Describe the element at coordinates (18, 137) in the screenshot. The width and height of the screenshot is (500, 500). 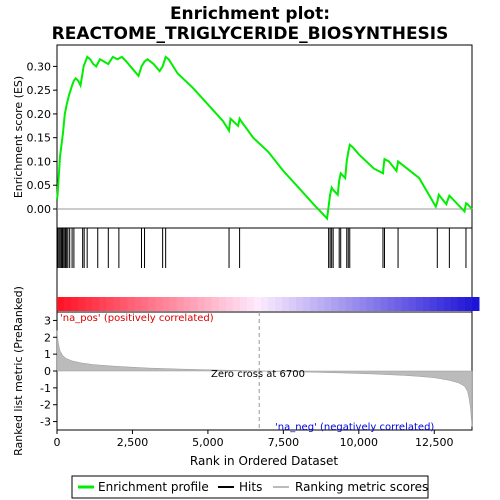
I see `es-y-axis-label: Enrichment score (ES)` at that location.